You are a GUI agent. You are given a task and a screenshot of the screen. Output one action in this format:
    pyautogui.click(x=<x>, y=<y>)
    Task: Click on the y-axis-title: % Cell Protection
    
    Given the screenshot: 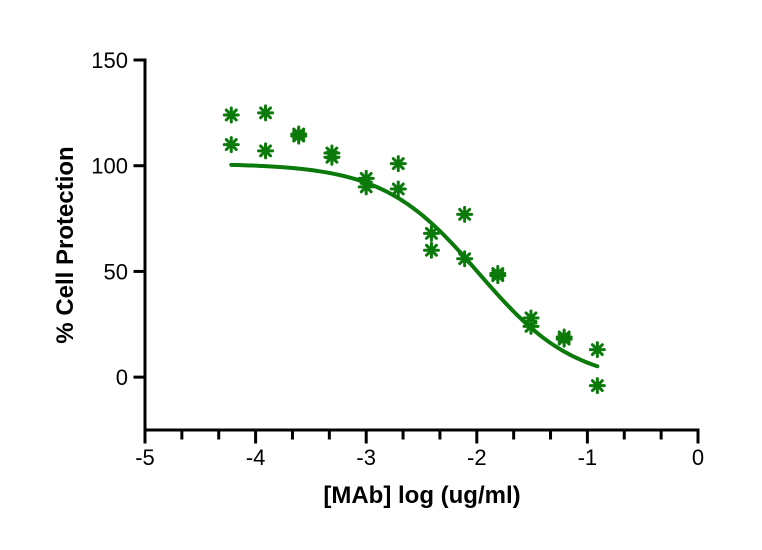 What is the action you would take?
    pyautogui.click(x=65, y=244)
    